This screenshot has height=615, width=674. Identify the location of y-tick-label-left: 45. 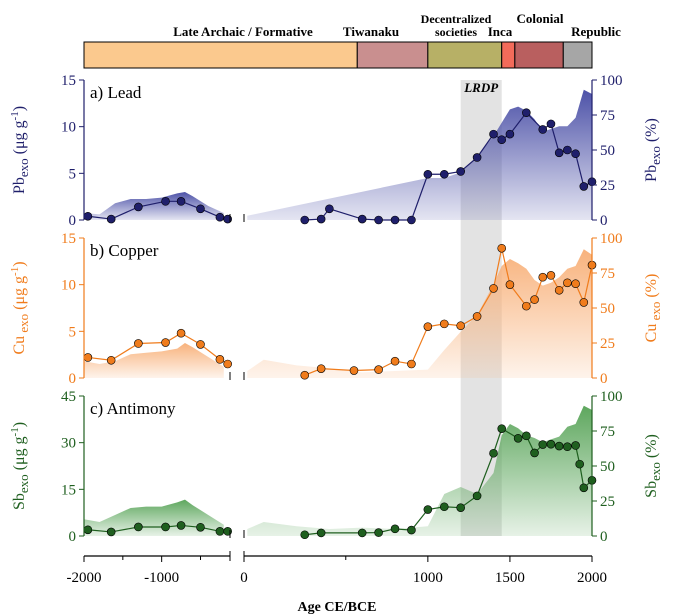
(68, 397).